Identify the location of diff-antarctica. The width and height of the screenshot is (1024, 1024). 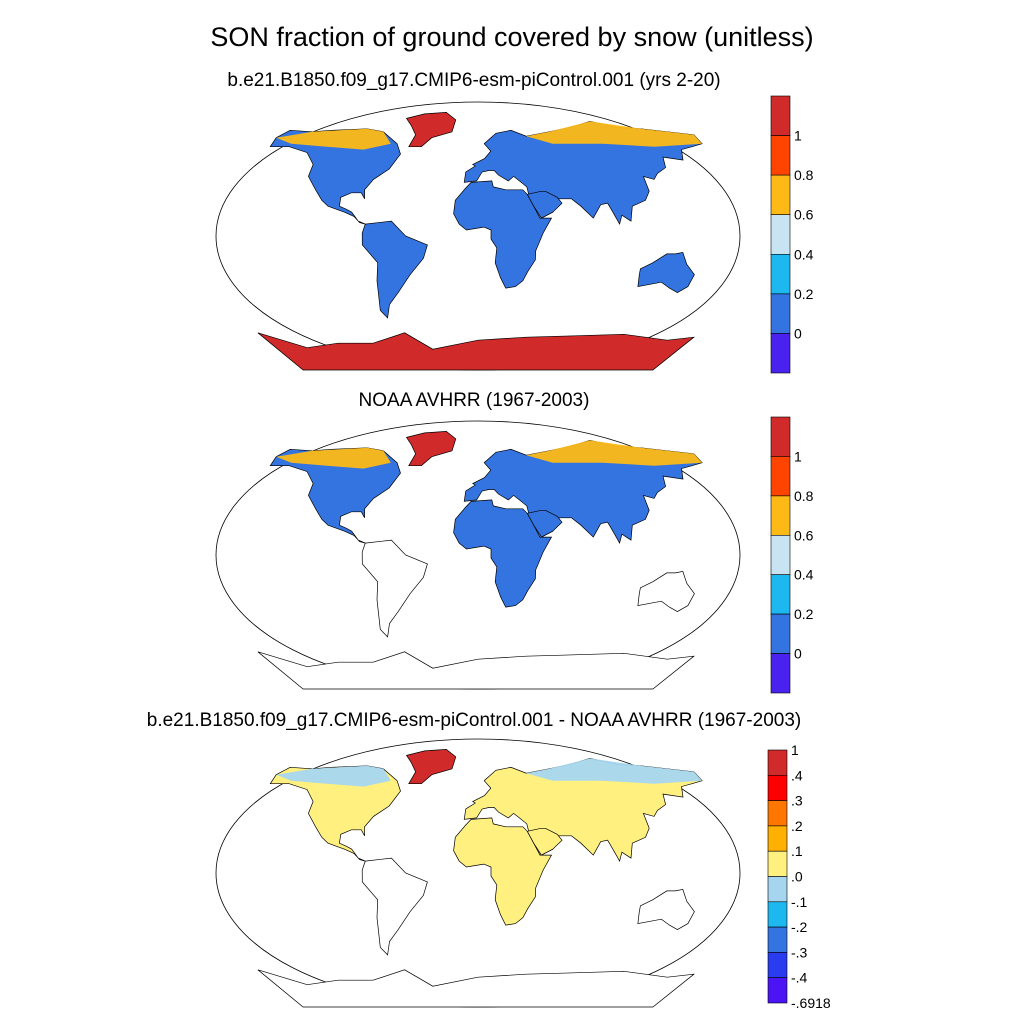
(476, 988).